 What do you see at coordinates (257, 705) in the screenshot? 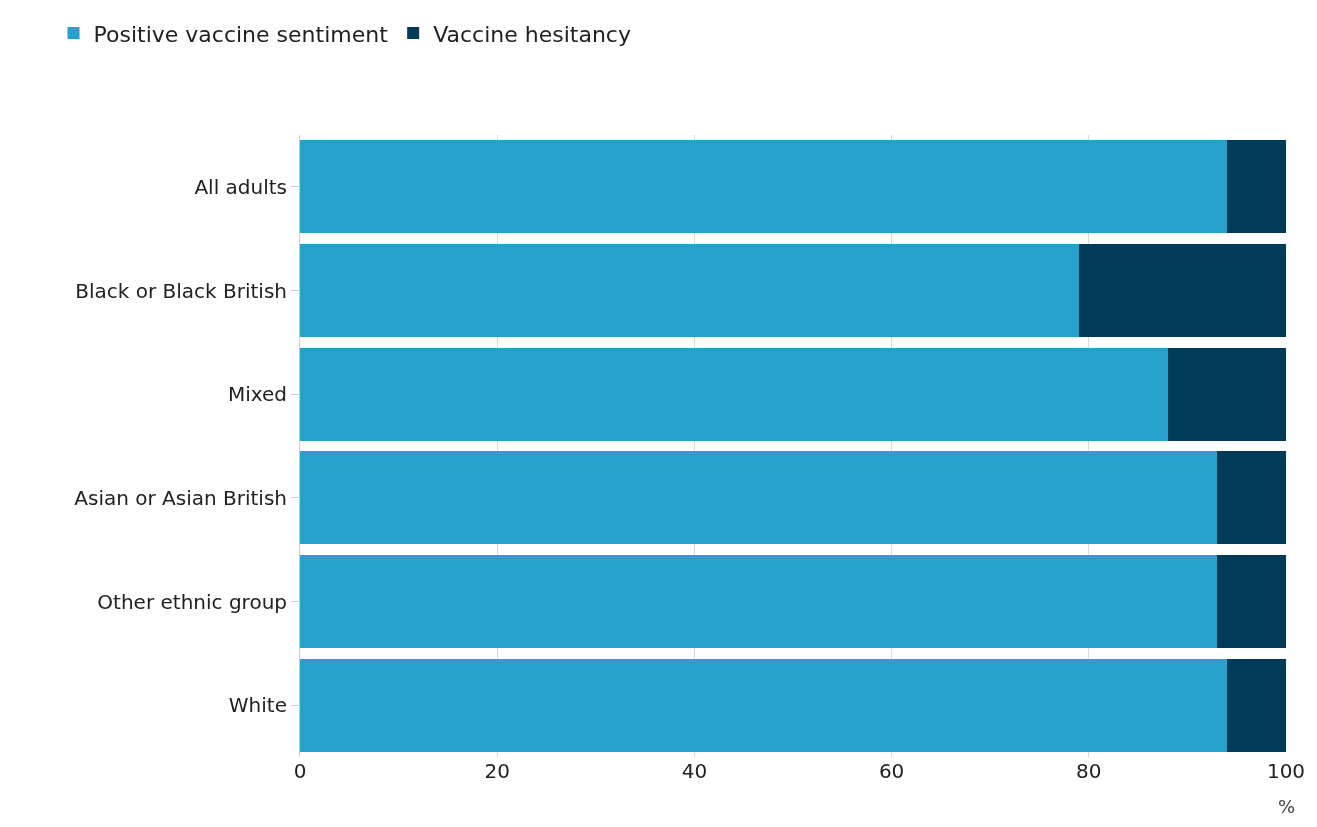
I see `y-tick-label: White` at bounding box center [257, 705].